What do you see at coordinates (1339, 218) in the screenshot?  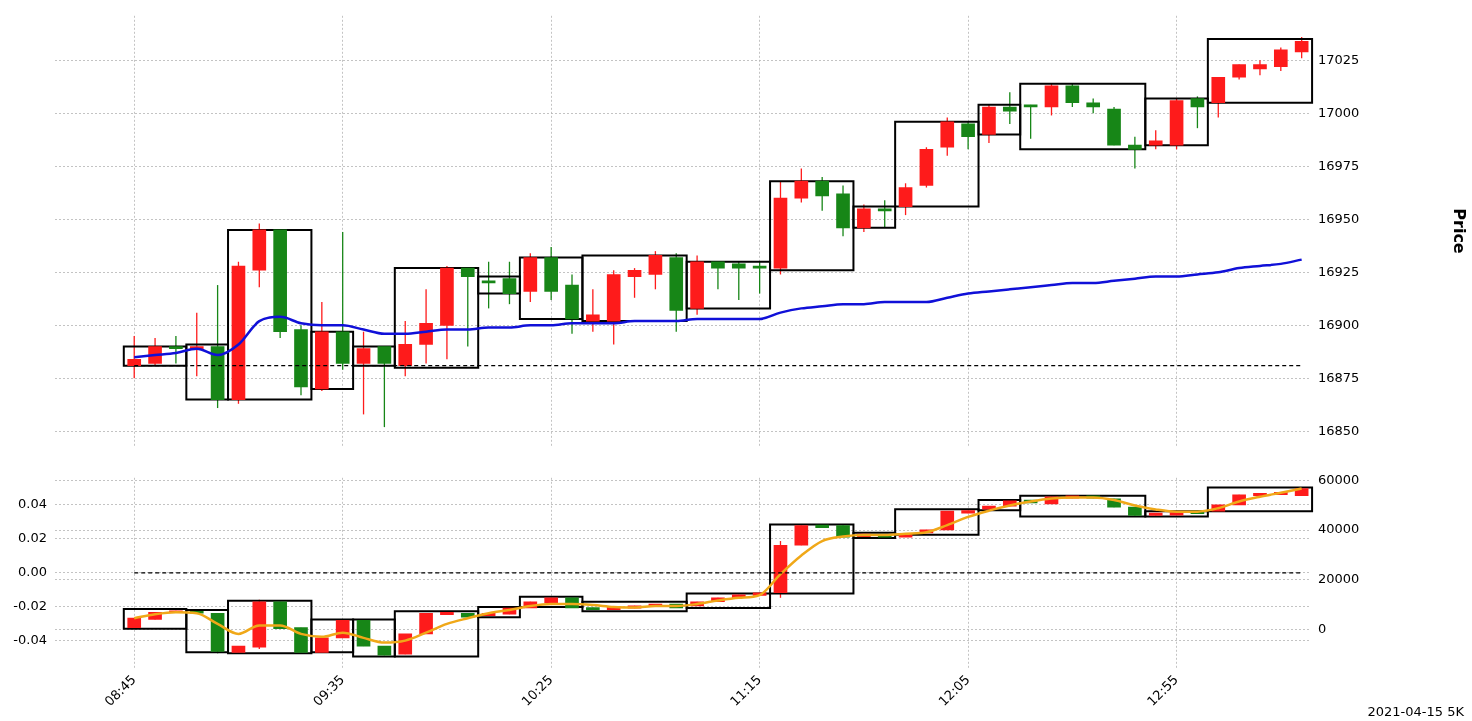 I see `y-tick-label: 16950` at bounding box center [1339, 218].